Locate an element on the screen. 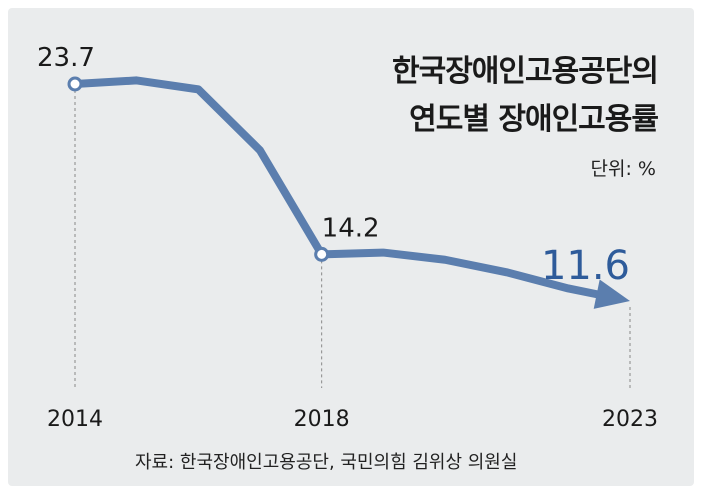 The image size is (704, 497). x-tick-label-2018: 2018 is located at coordinates (322, 419).